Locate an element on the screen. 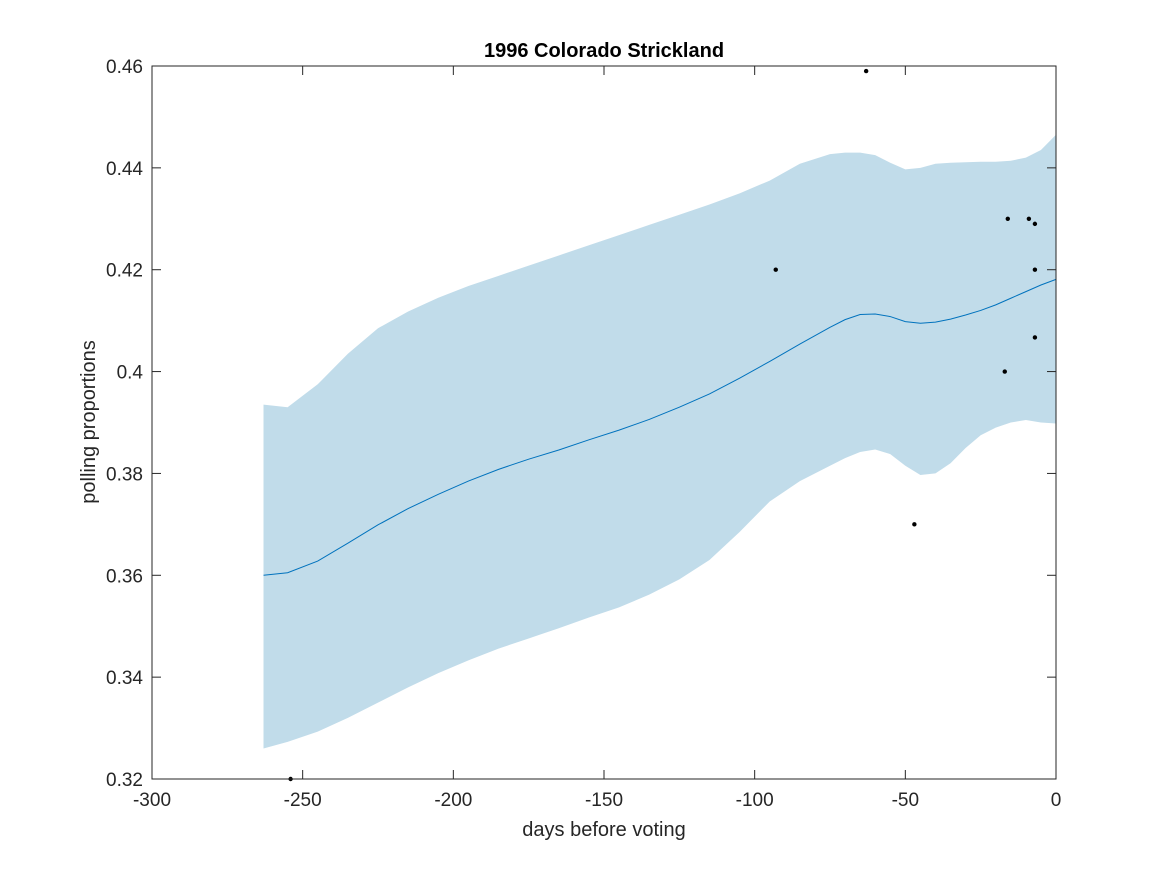 Image resolution: width=1167 pixels, height=875 pixels. y-tick-label: 0.34 is located at coordinates (124, 678).